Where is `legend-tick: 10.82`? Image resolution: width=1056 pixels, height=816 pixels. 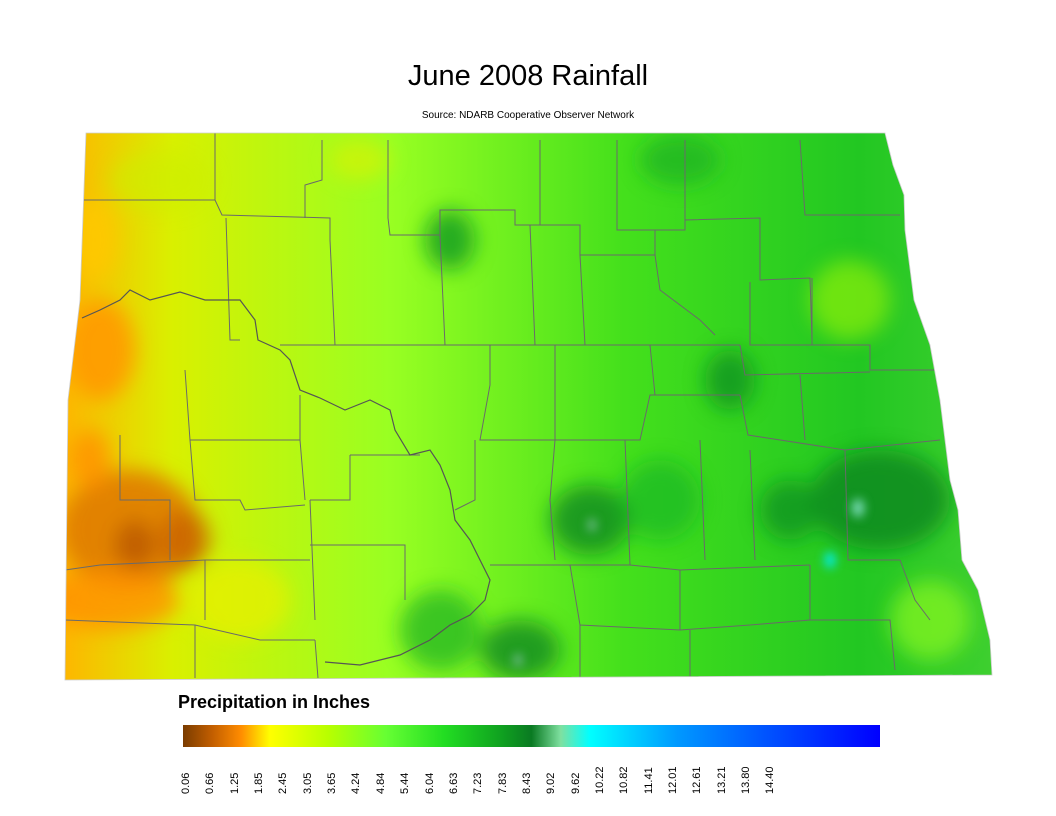
legend-tick: 10.82 is located at coordinates (623, 776).